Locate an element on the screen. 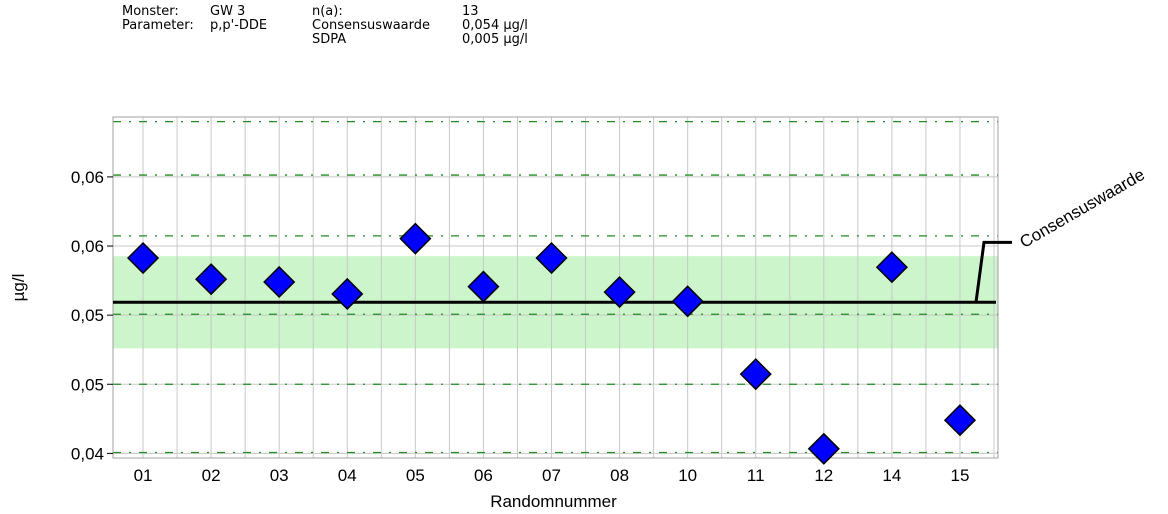  header-values-col1: GW 3 p,p'-DDE is located at coordinates (238, 19).